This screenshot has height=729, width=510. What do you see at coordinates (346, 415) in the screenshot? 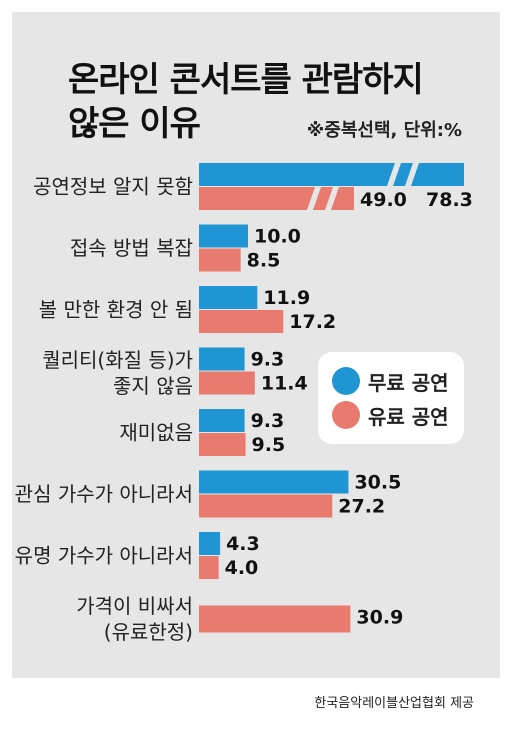
I see `legend-swatch-paid` at bounding box center [346, 415].